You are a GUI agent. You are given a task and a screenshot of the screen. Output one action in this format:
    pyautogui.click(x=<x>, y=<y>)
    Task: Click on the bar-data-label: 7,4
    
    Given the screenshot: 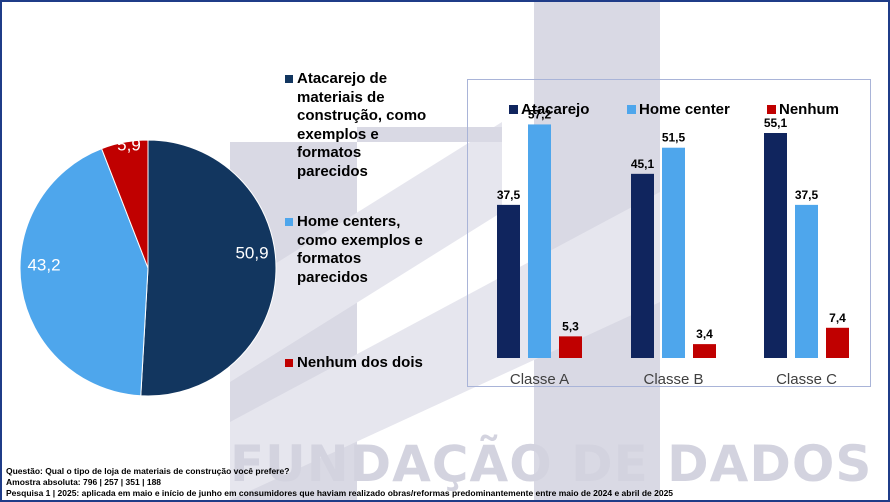 What is the action you would take?
    pyautogui.click(x=837, y=318)
    